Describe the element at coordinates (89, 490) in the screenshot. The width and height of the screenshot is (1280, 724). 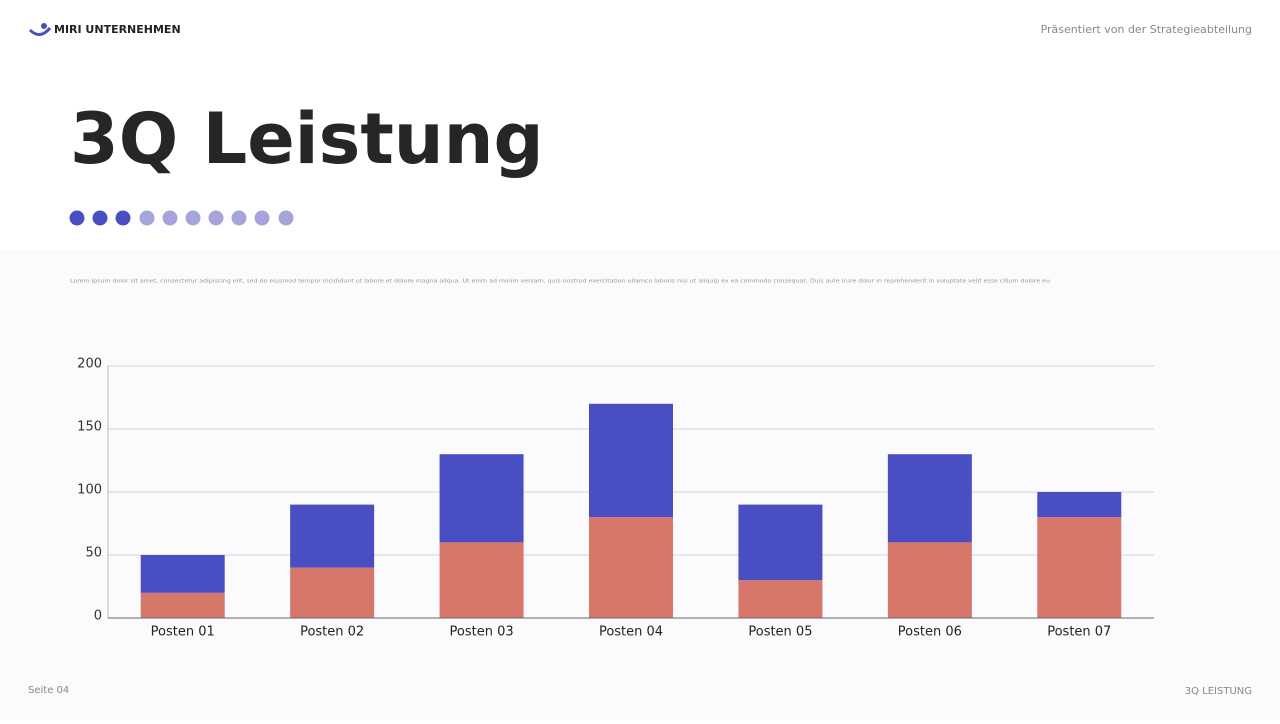
I see `y-tick-label: 100` at that location.